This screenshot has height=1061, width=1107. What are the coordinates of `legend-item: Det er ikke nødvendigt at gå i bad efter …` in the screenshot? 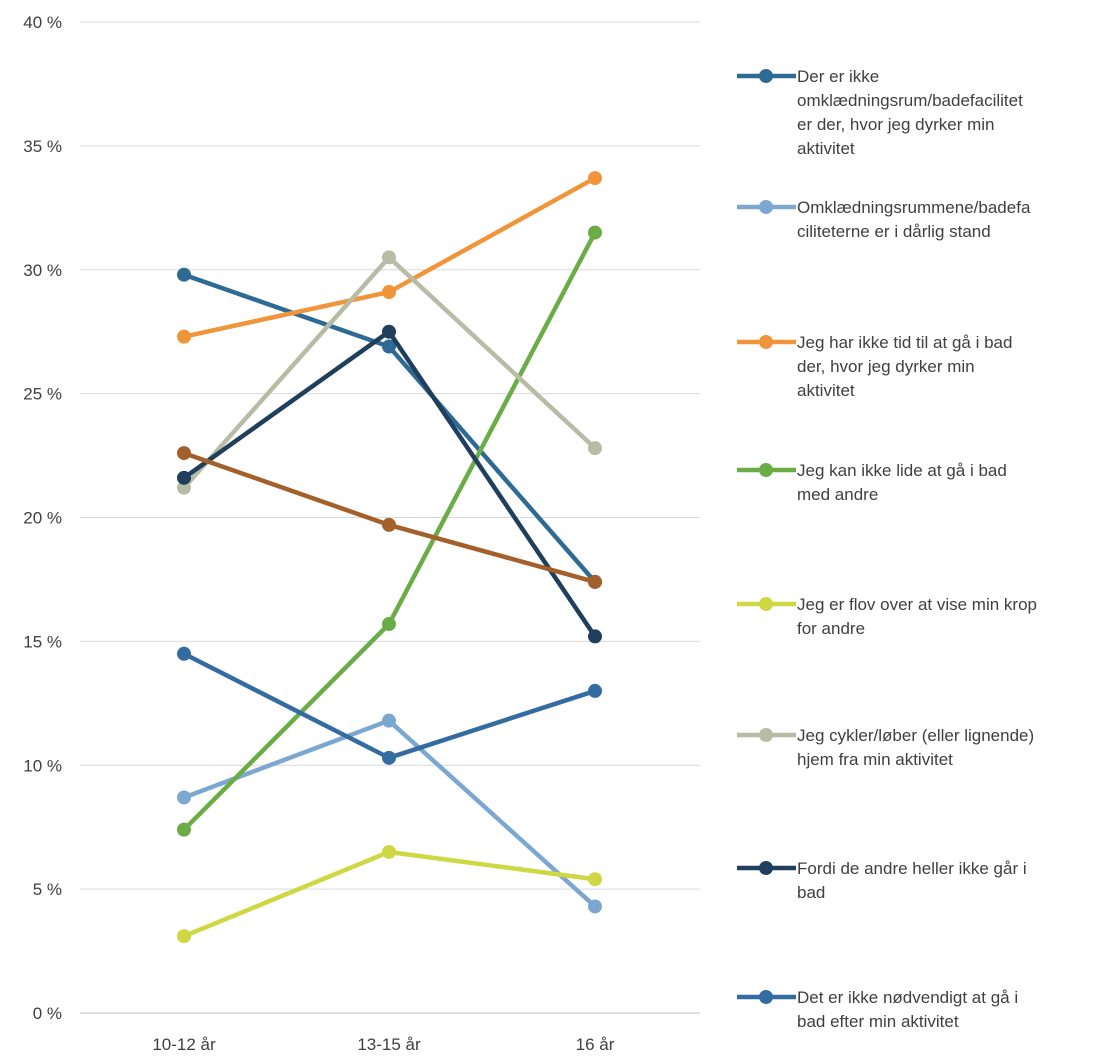 It's located at (877, 1009).